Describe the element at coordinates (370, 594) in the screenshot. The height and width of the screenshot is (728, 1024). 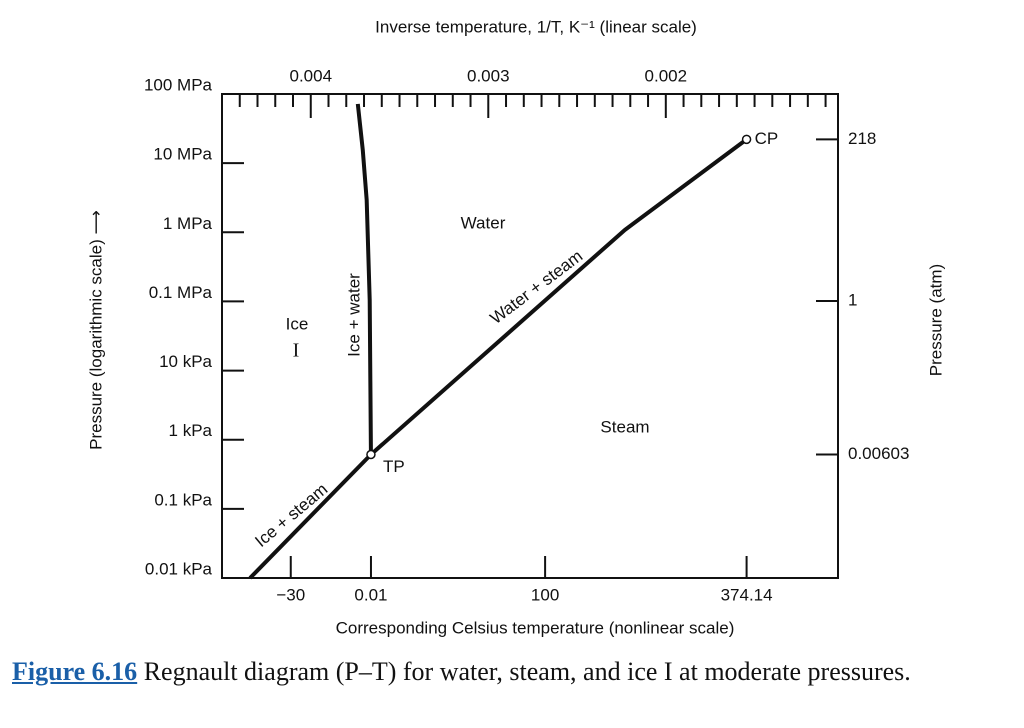
I see `bottom-tick-label: 0.01` at that location.